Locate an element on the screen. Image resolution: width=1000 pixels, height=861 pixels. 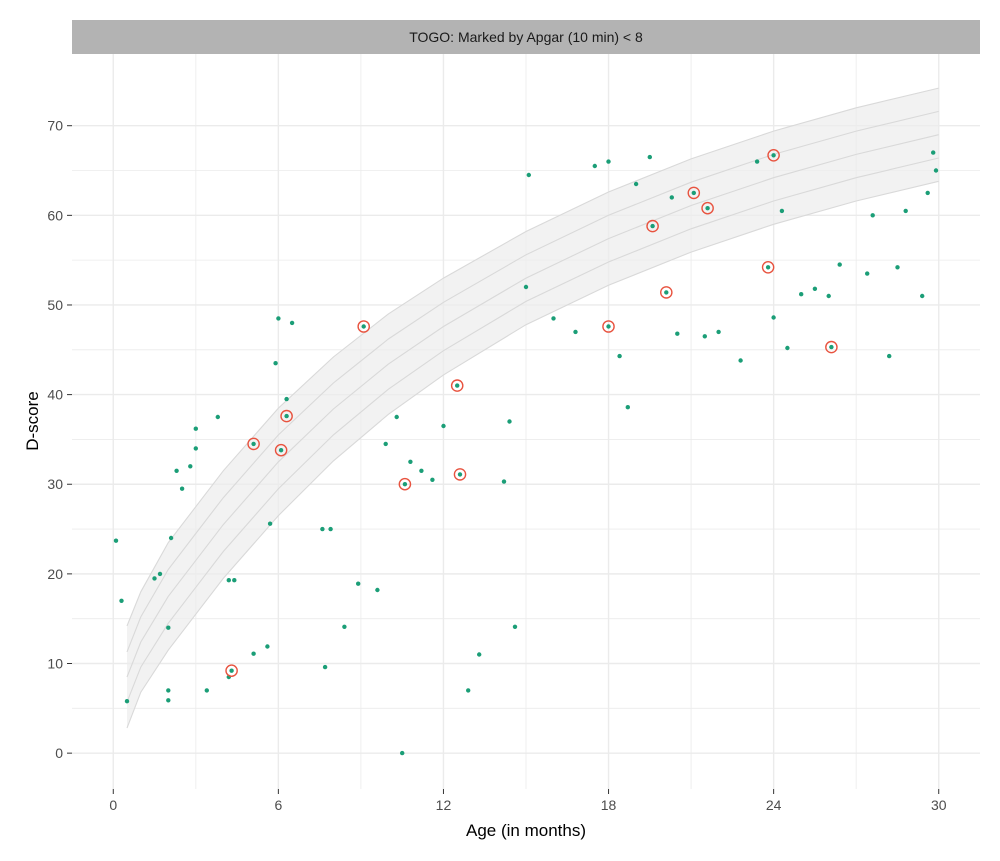
x-tick-label: 18 is located at coordinates (609, 805).